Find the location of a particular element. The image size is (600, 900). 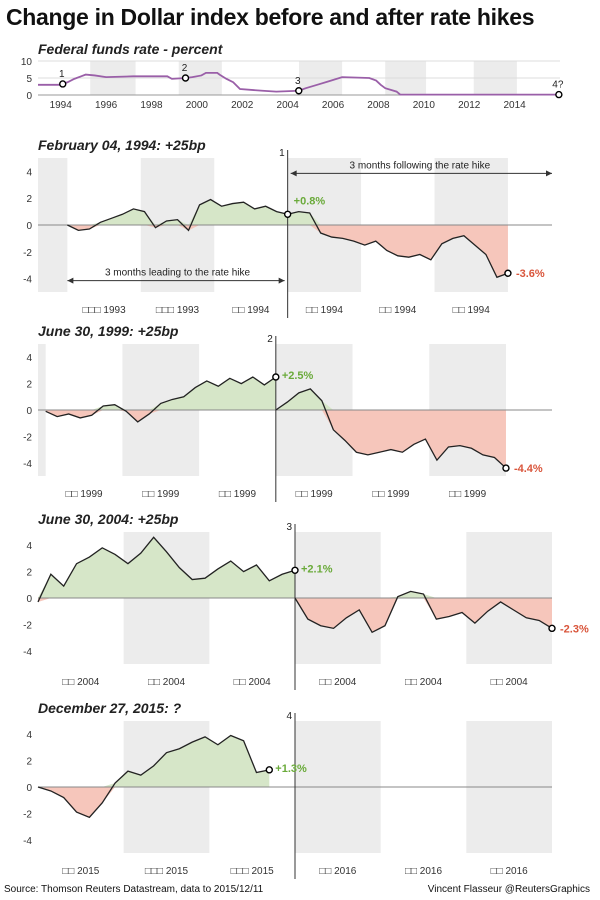

panel-2-ytick: 4 is located at coordinates (29, 358).